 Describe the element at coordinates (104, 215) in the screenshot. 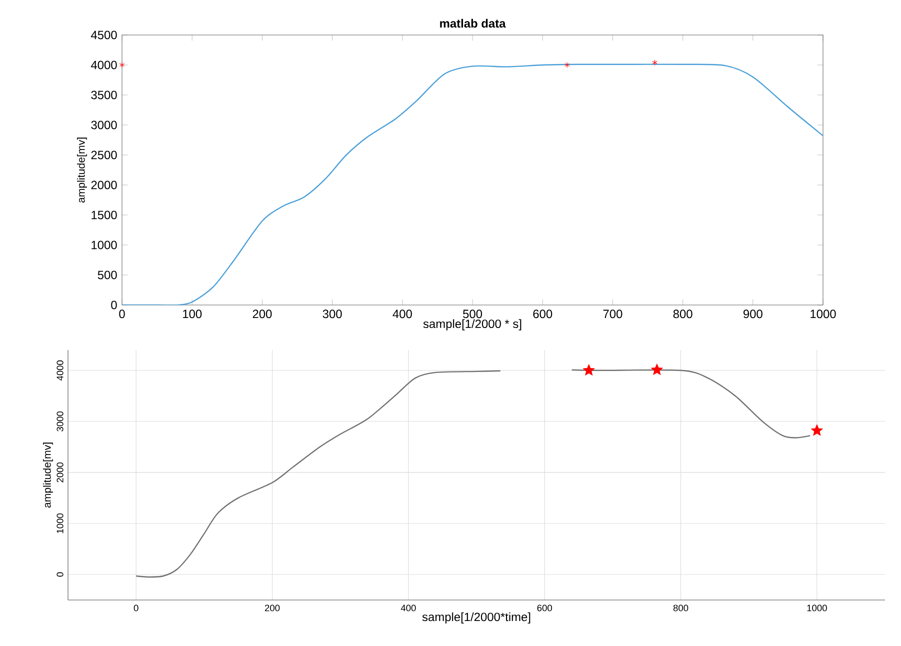

I see `y-tick-label: 1500` at that location.